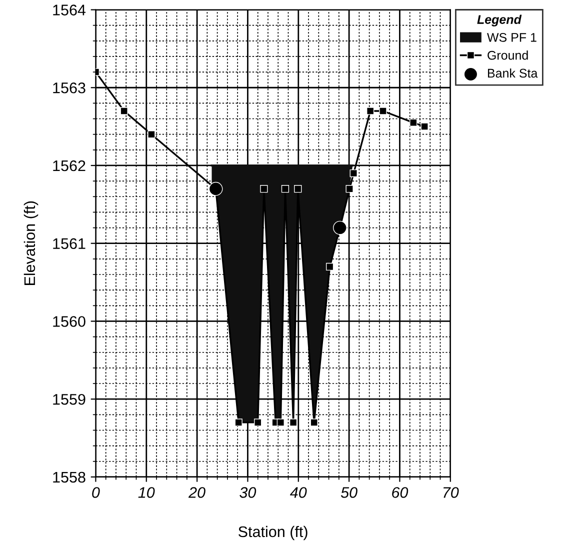 This screenshot has height=542, width=563. Describe the element at coordinates (451, 492) in the screenshot. I see `x-tick-label: 70` at that location.